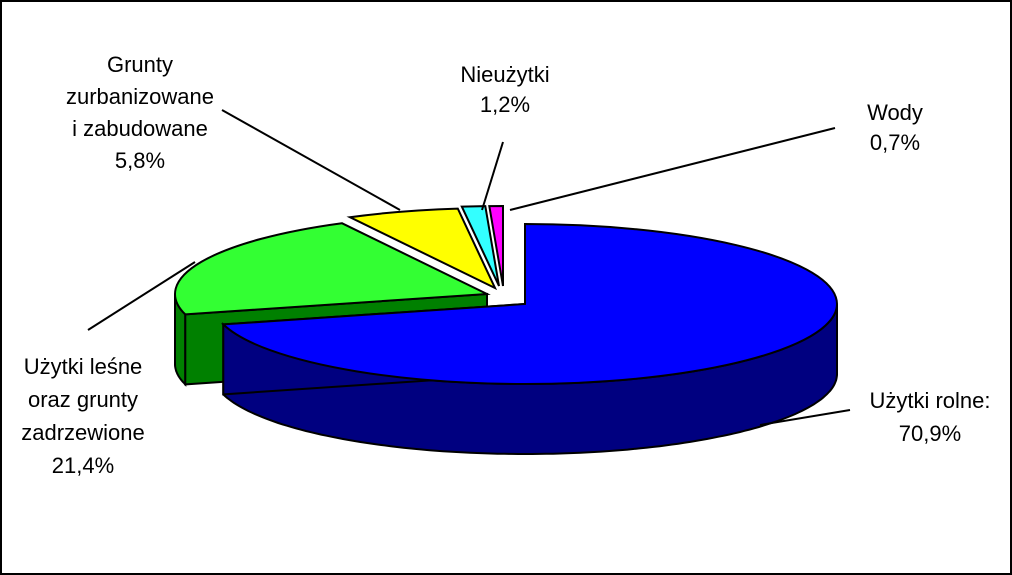  I want to click on slice-label-line: zurbanizowane, so click(140, 96).